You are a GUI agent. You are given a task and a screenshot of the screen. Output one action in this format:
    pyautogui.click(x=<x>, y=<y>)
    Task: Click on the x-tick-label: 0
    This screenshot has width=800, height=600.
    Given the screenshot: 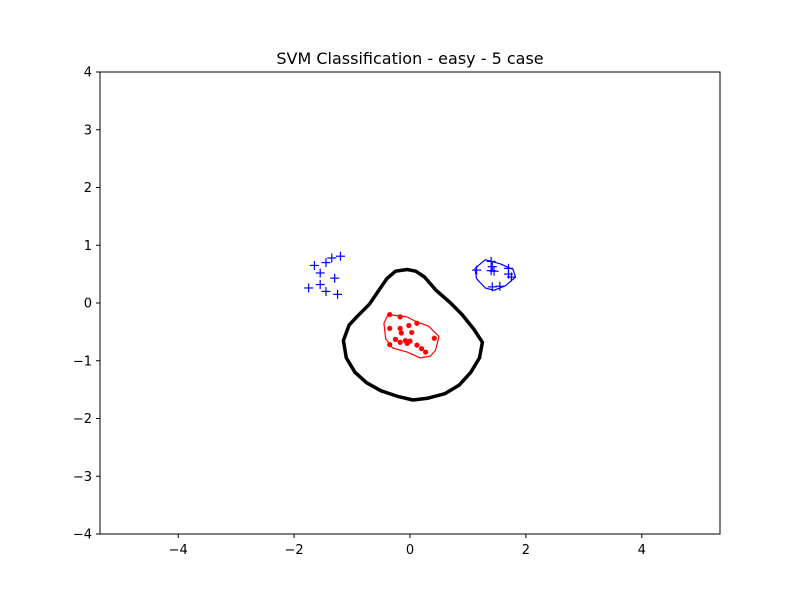 What is the action you would take?
    pyautogui.click(x=410, y=550)
    